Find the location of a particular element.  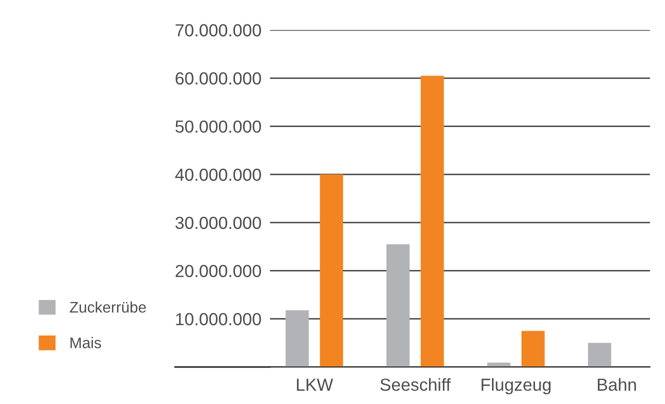

x-tick-label: Bahn is located at coordinates (617, 384).